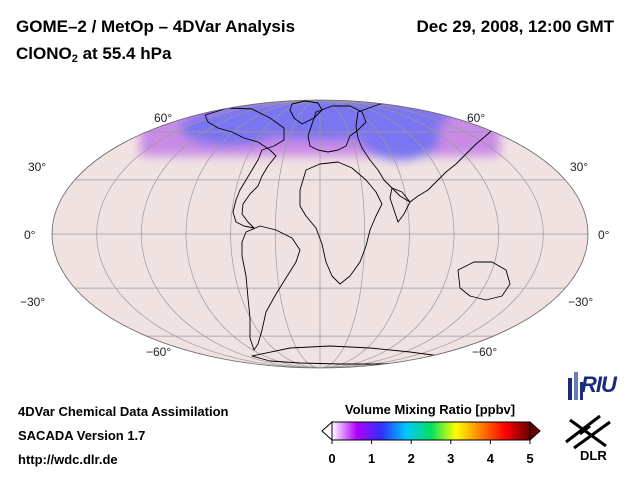 Image resolution: width=640 pixels, height=480 pixels. What do you see at coordinates (484, 281) in the screenshot?
I see `coast-australia` at bounding box center [484, 281].